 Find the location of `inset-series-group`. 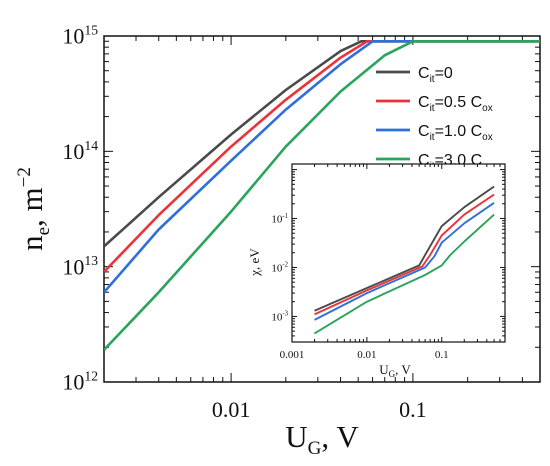

inset-series-group is located at coordinates (404, 260).